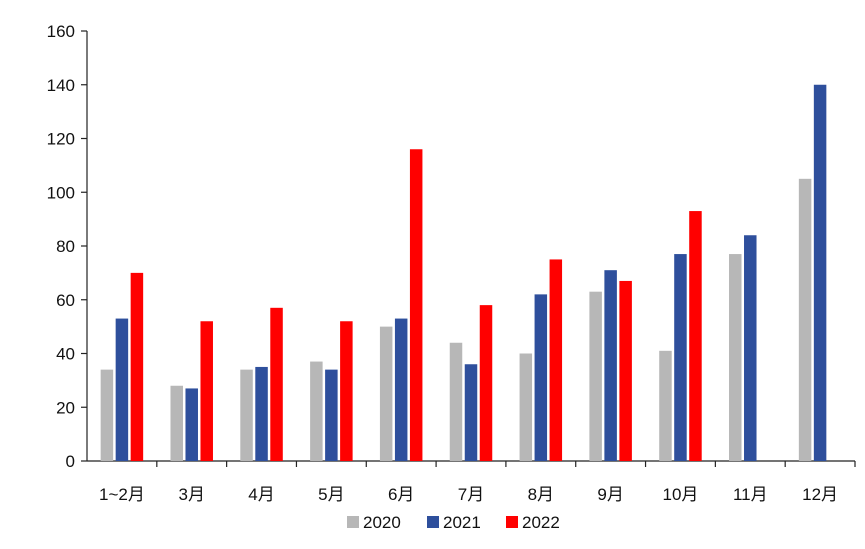 This screenshot has width=865, height=549. I want to click on x-tick-label: 10月, so click(680, 494).